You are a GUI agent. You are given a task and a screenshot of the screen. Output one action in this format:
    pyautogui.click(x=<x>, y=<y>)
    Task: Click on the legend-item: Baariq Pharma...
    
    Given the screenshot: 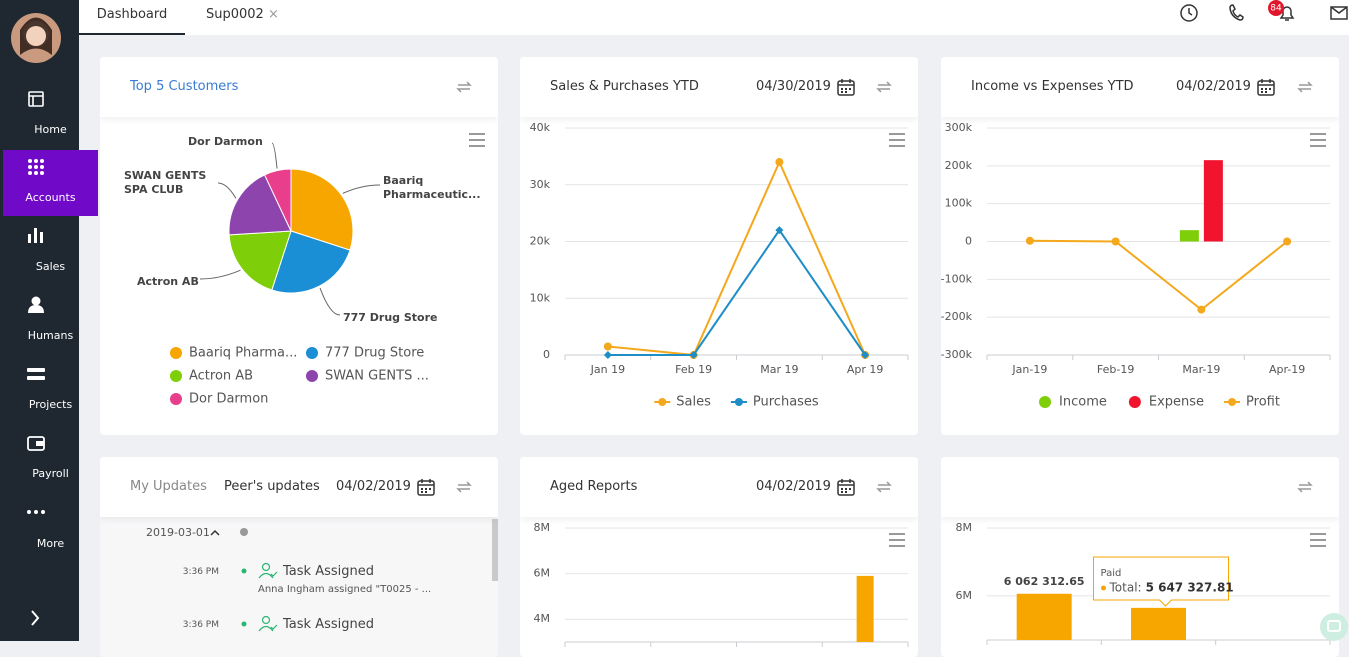 What is the action you would take?
    pyautogui.click(x=233, y=353)
    